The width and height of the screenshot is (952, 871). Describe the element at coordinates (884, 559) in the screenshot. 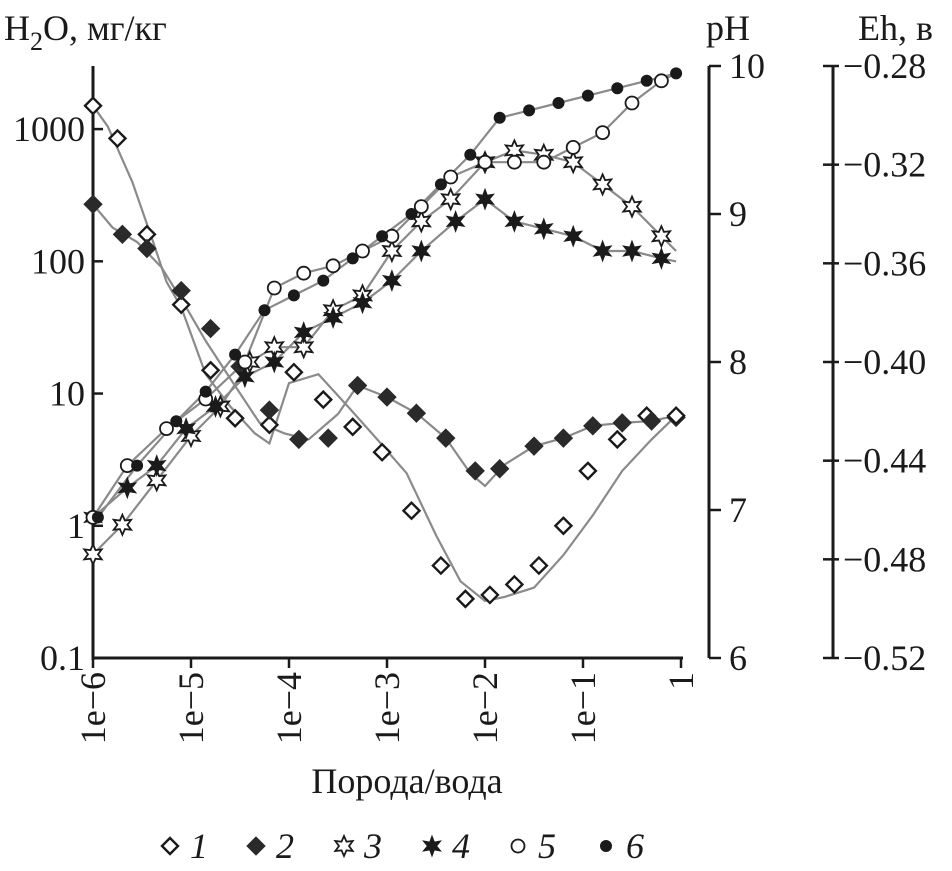

I see `eh-tick-label: −0.48` at that location.